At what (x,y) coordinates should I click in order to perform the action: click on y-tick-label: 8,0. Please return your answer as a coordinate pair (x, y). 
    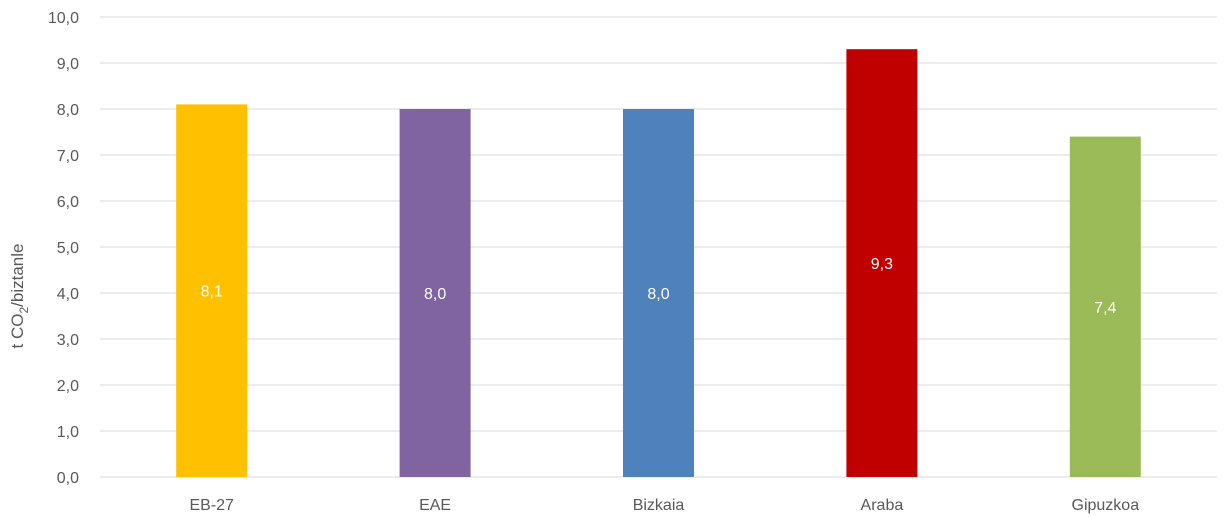
    Looking at the image, I should click on (68, 110).